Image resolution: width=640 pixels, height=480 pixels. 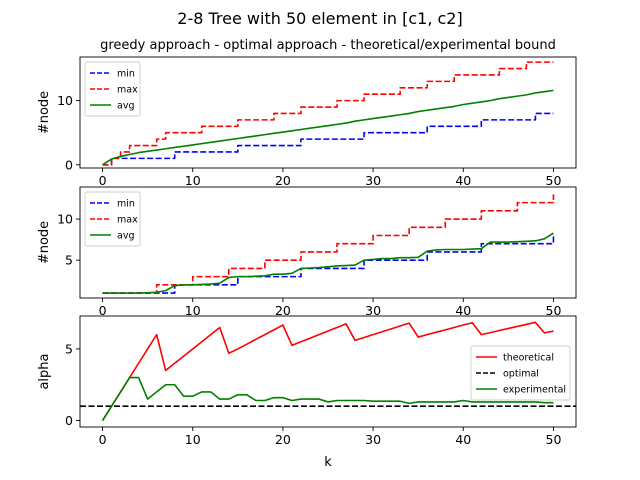 I want to click on series-line-max, so click(x=328, y=244).